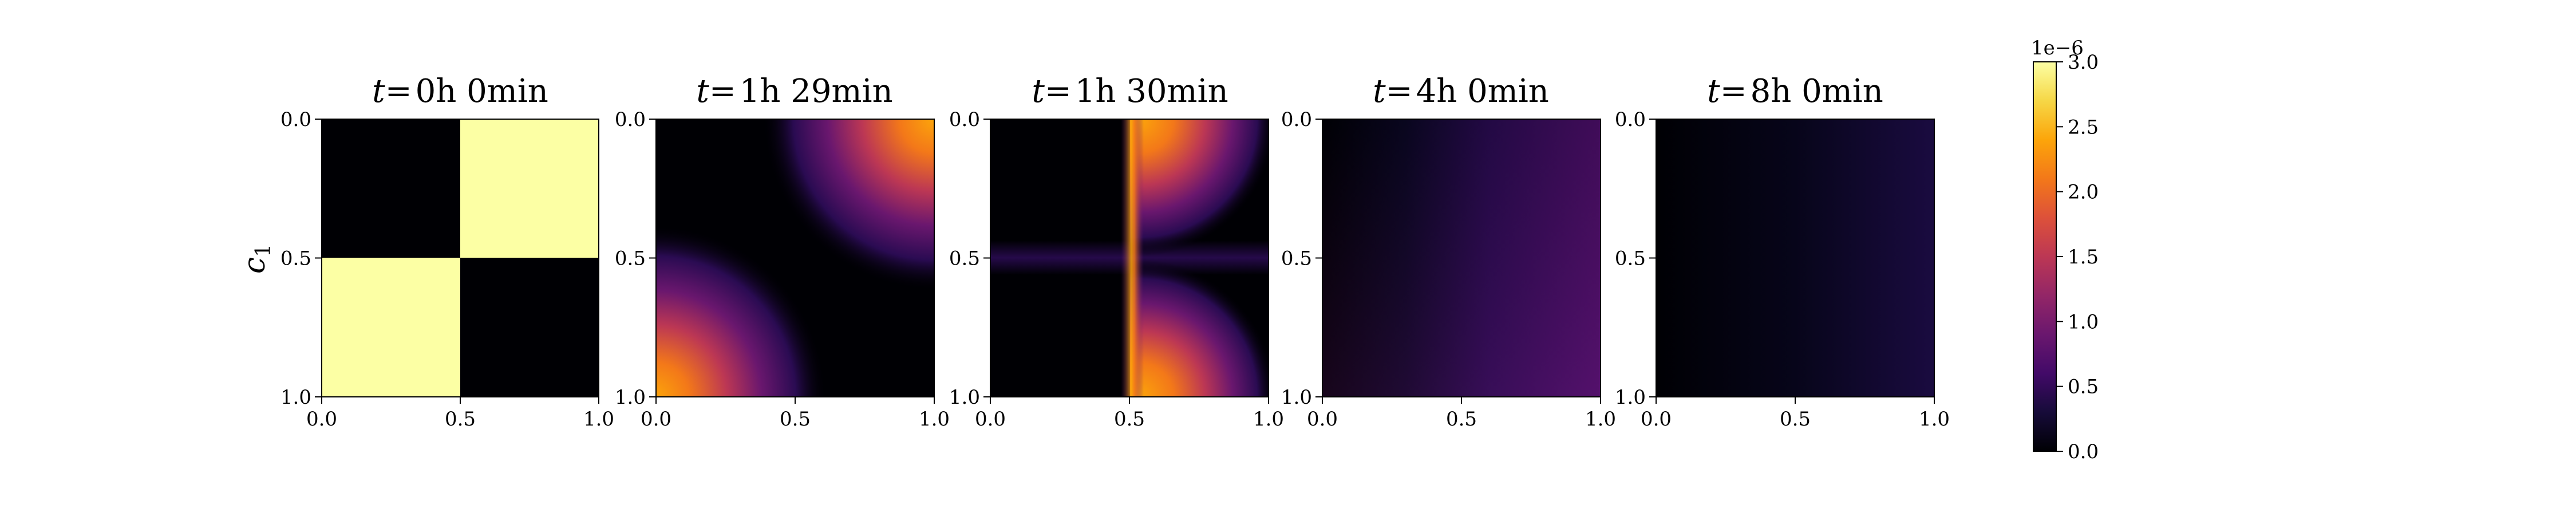 The width and height of the screenshot is (2576, 516). I want to click on panel-1-xtick-label-1: 0.5, so click(460, 419).